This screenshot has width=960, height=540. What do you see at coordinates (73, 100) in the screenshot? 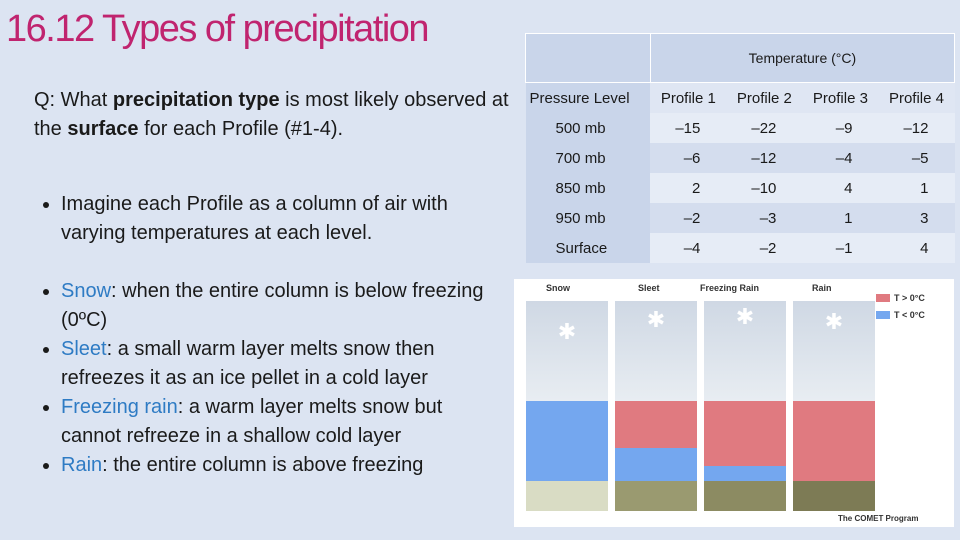
I see `question-prefix: Q: What` at bounding box center [73, 100].